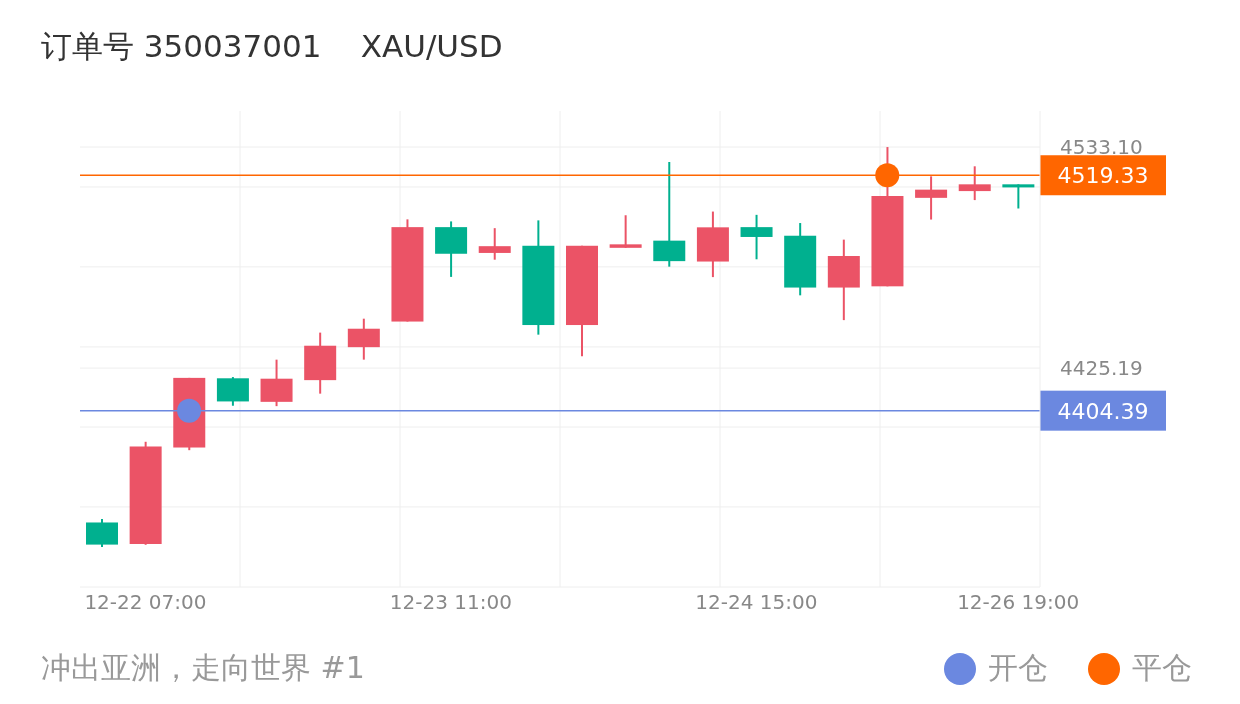 Image resolution: width=1240 pixels, height=704 pixels. I want to click on y-tick-label: 4533.10, so click(1101, 147).